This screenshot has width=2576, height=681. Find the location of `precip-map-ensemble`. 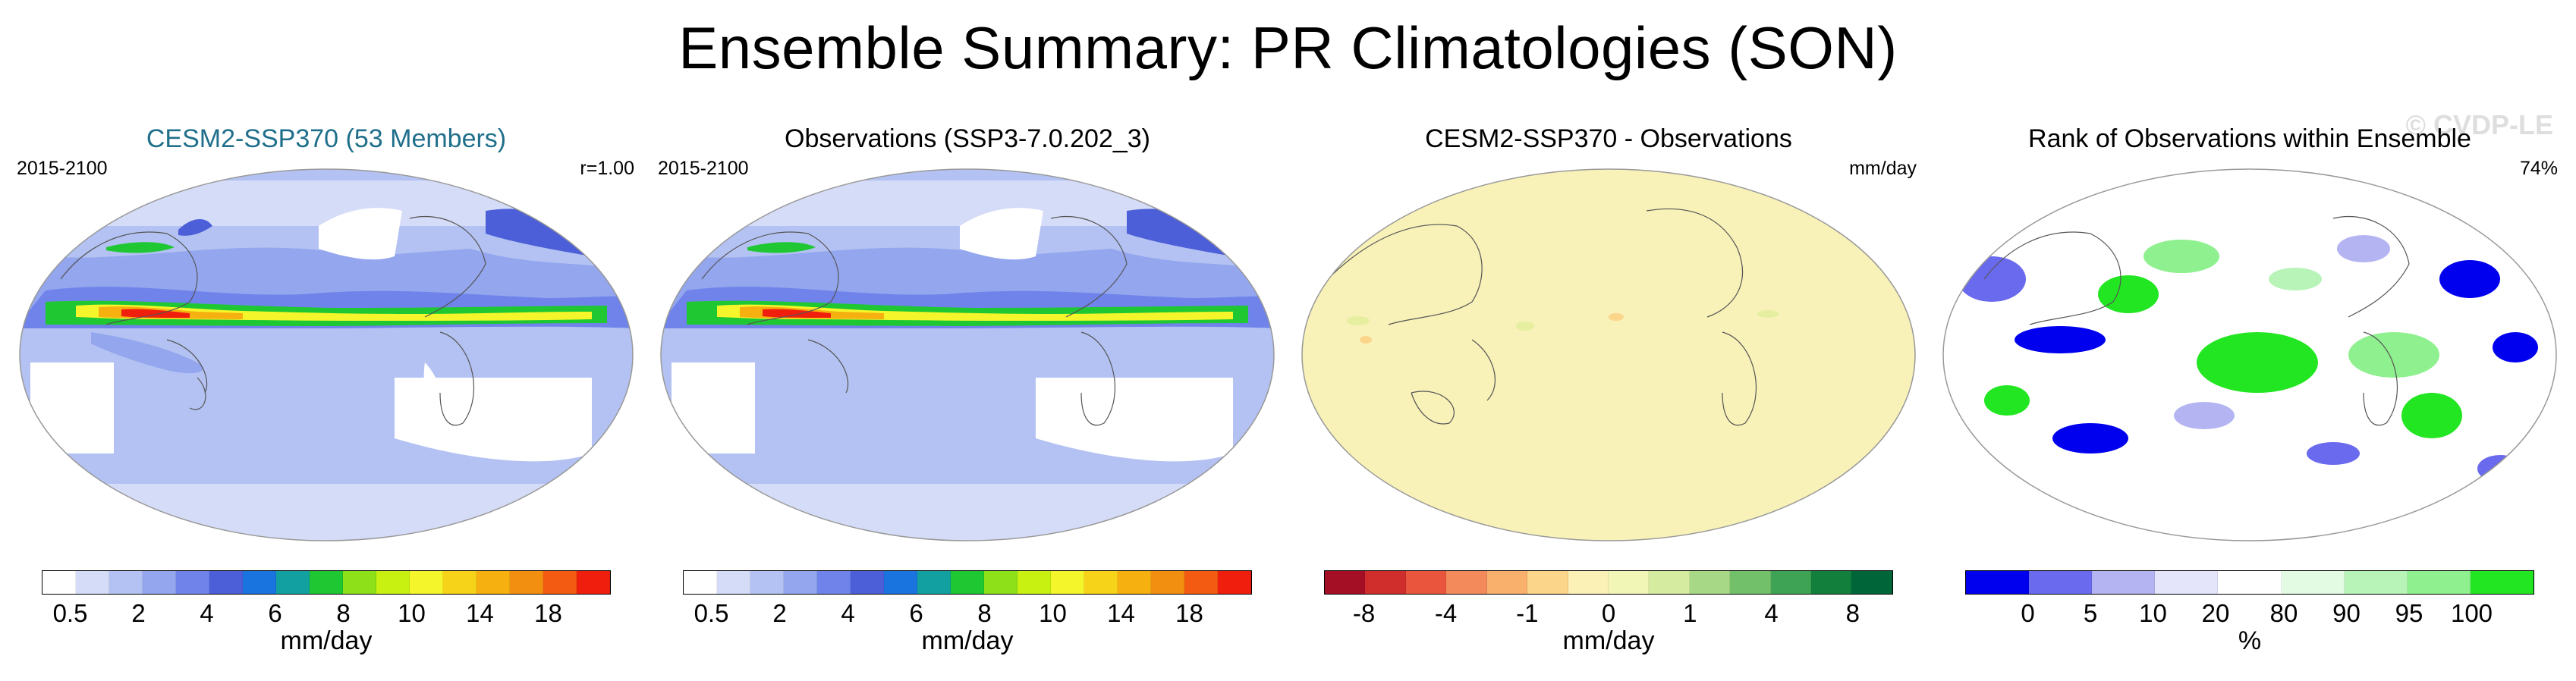

precip-map-ensemble is located at coordinates (326, 354).